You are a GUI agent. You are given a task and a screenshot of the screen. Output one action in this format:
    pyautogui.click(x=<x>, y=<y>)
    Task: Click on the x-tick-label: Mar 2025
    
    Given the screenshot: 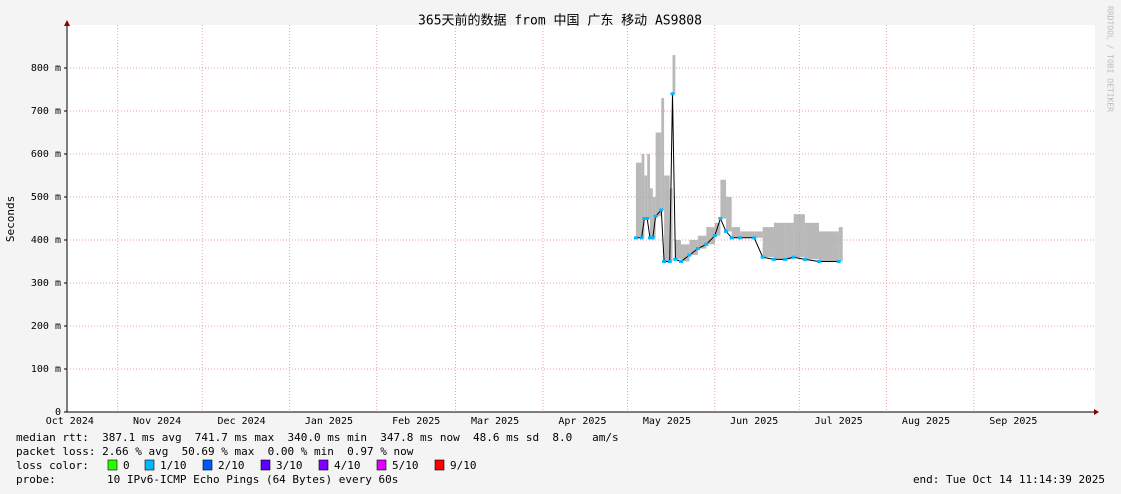 What is the action you would take?
    pyautogui.click(x=495, y=421)
    